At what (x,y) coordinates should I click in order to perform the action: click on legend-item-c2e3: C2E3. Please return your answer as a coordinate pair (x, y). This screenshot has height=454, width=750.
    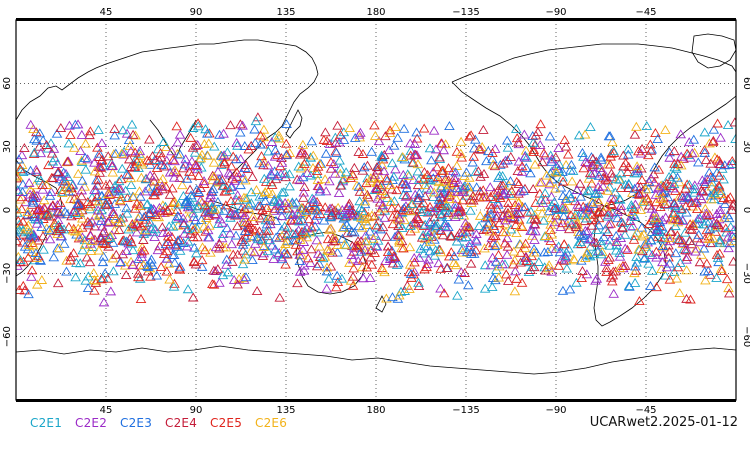
    Looking at the image, I should click on (136, 423).